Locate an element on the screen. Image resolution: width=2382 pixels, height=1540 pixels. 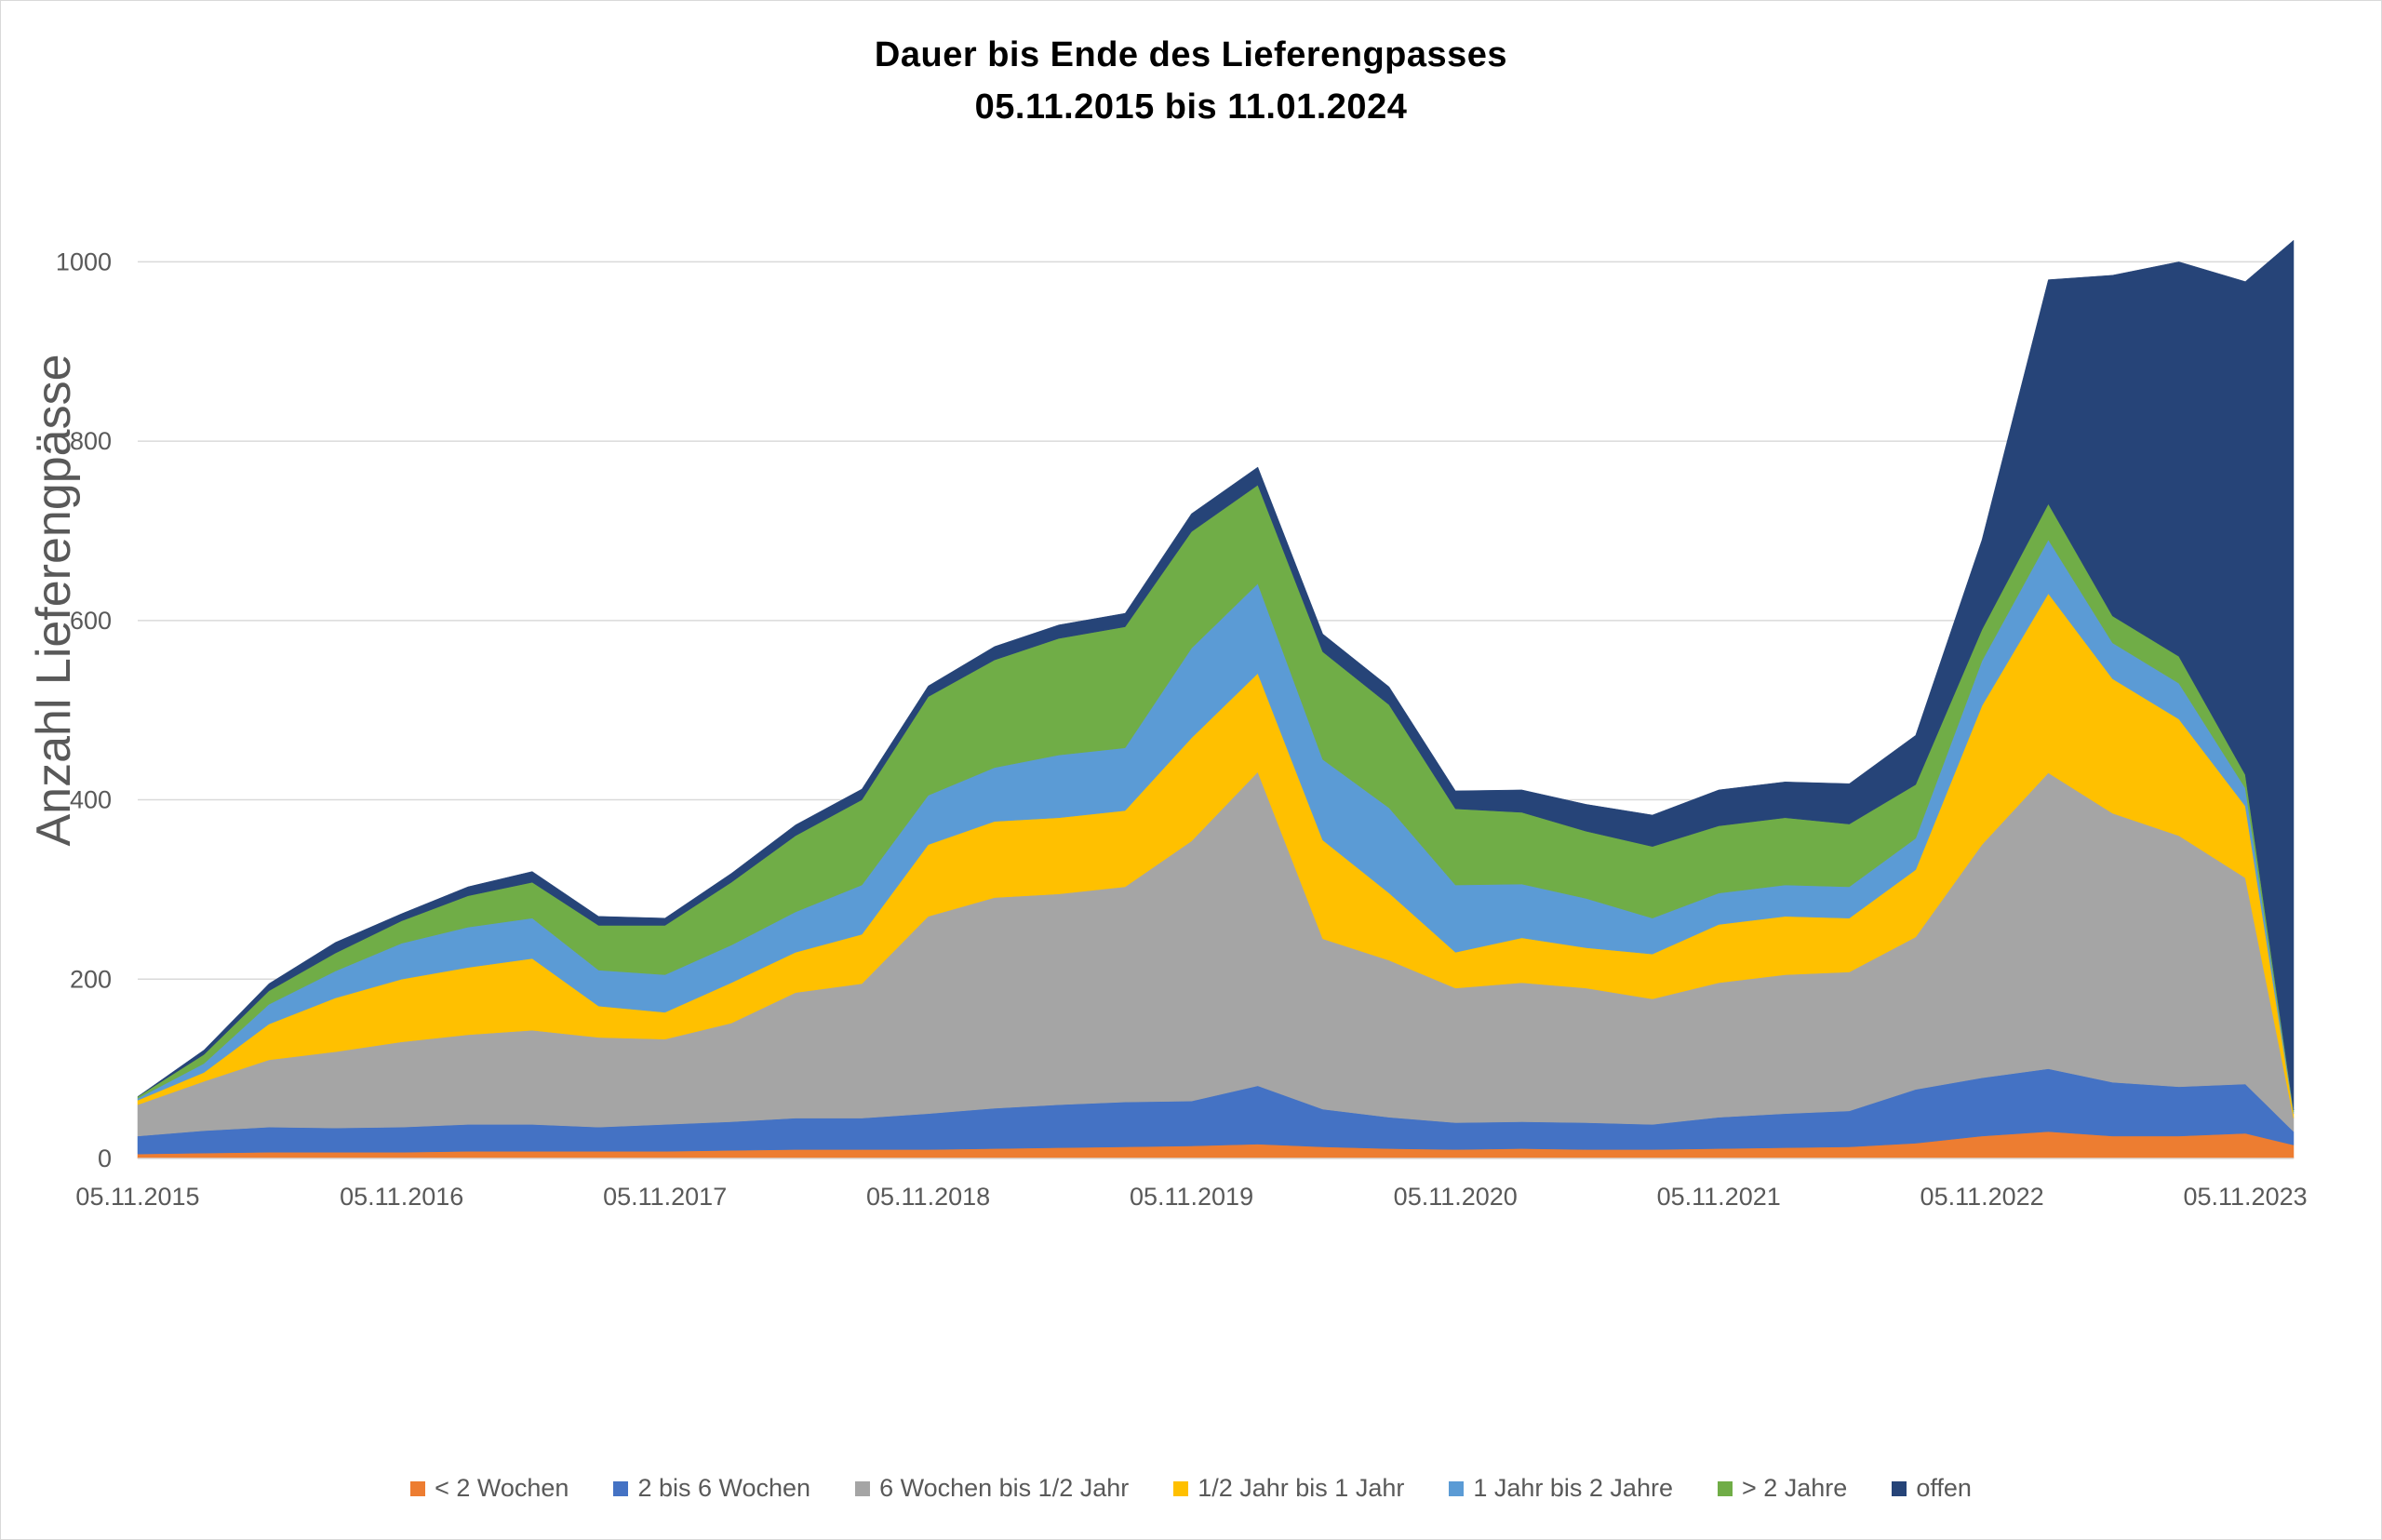
legend-item: 1/2 Jahr bis 1 Jahr is located at coordinates (1288, 1488).